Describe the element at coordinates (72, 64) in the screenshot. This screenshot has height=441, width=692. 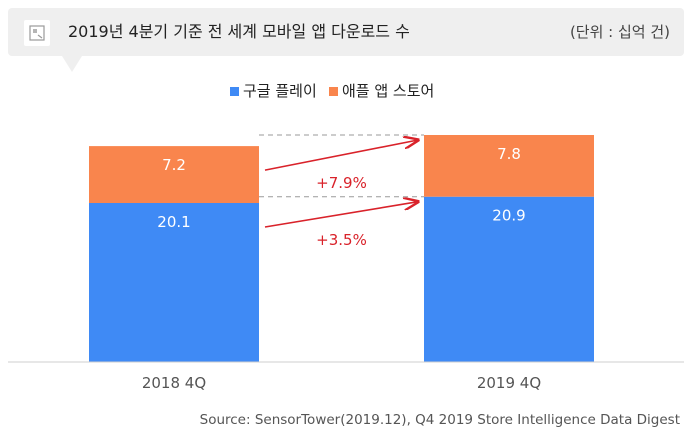
I see `header-callout-tail` at that location.